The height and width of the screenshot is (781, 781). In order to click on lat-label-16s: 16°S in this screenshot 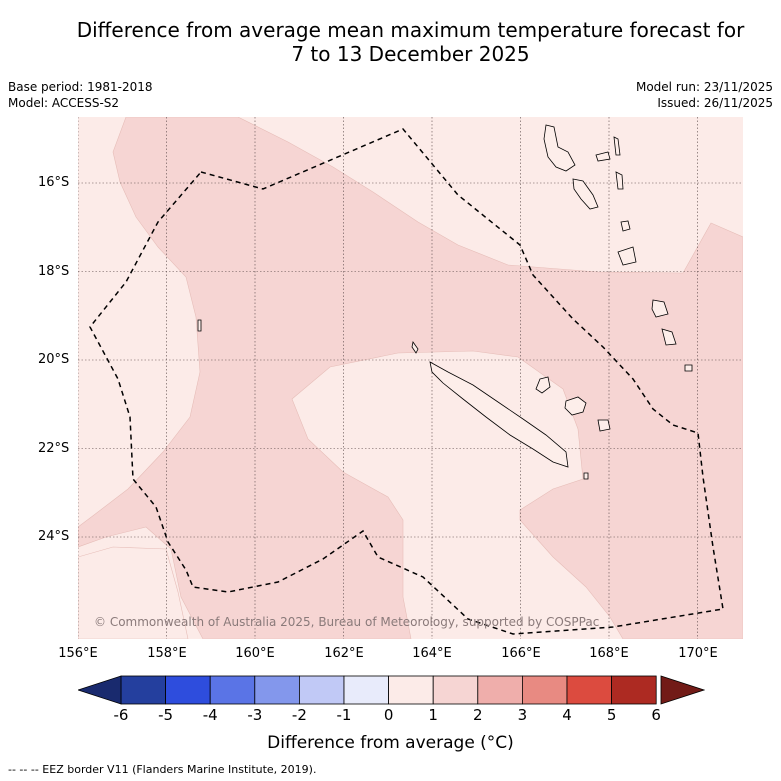, I will do `click(54, 182)`.